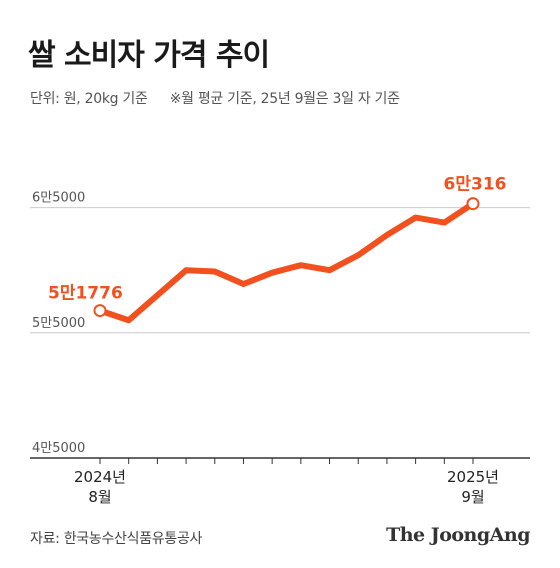 The width and height of the screenshot is (560, 568). Describe the element at coordinates (89, 99) in the screenshot. I see `unit-note: 단위: 원, 20kg 기준` at that location.